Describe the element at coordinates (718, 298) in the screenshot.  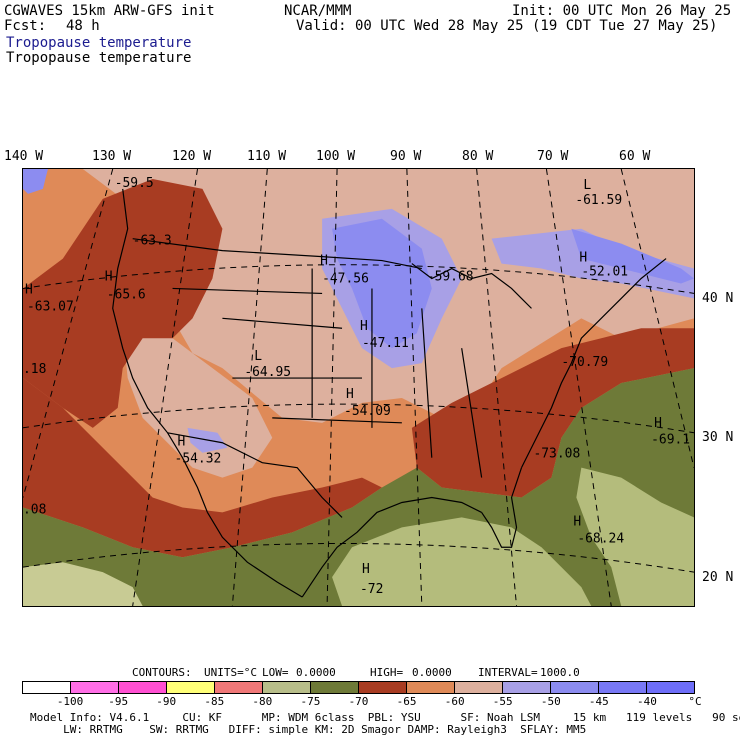
I see `lat-label-40n: 40 N` at that location.